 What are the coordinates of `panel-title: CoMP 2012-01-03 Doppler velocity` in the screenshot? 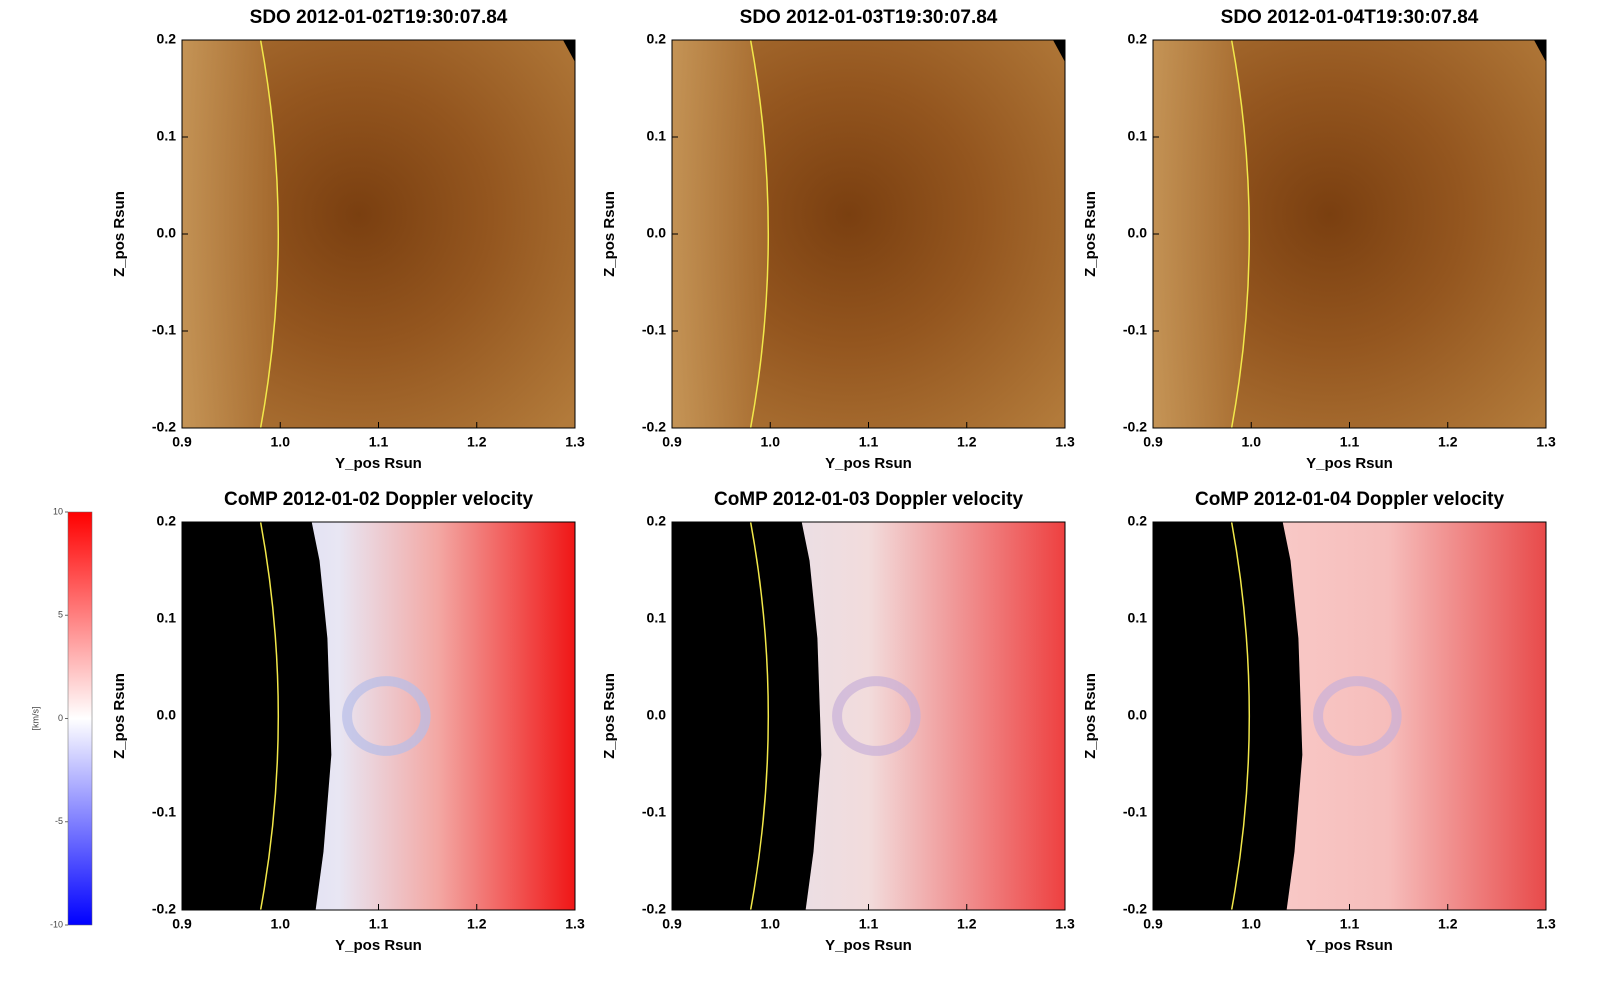 It's located at (868, 499).